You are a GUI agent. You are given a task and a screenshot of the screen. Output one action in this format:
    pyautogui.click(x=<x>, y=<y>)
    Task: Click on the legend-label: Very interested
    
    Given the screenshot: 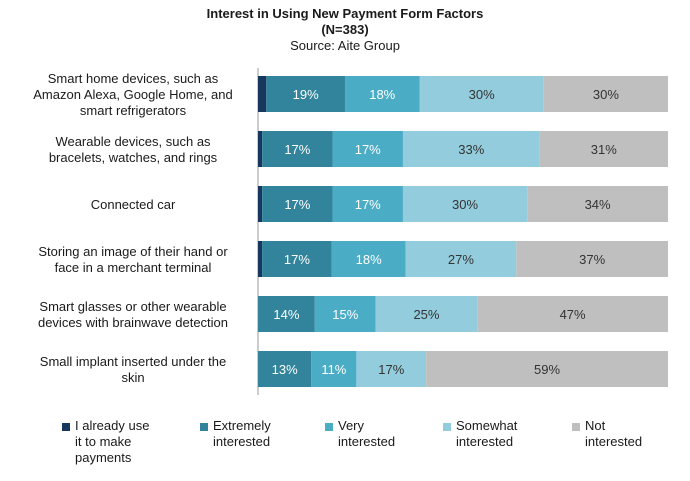 What is the action you would take?
    pyautogui.click(x=367, y=433)
    